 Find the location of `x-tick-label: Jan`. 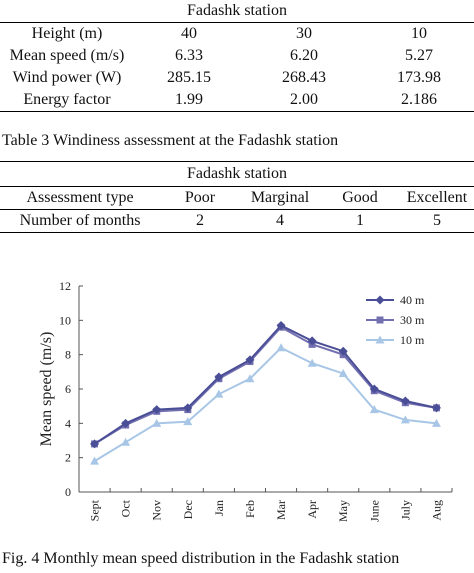

x-tick-label: Jan is located at coordinates (219, 508).